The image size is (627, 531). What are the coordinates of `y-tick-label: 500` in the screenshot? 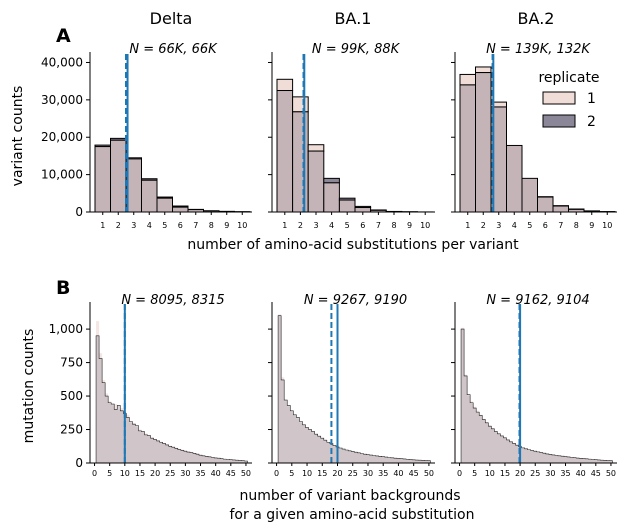 It's located at (71, 396).